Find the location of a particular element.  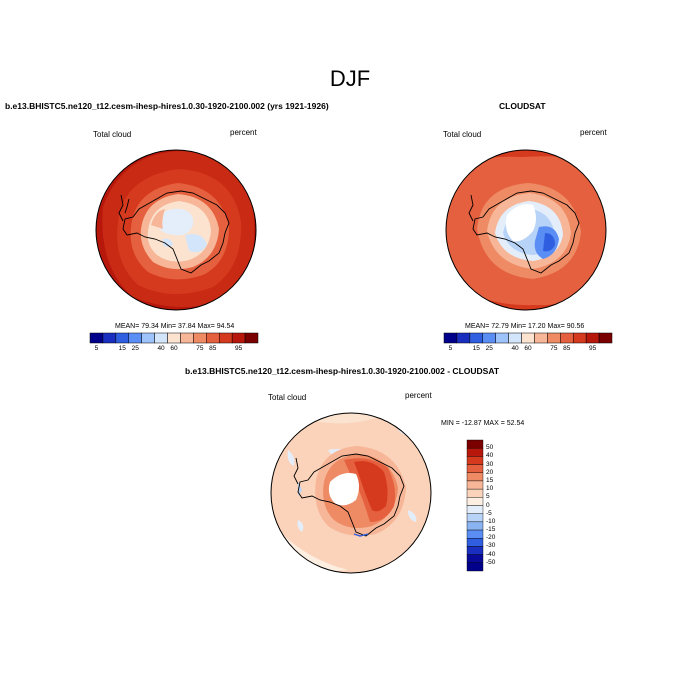

colorbar-tick-label: -5 is located at coordinates (489, 513).